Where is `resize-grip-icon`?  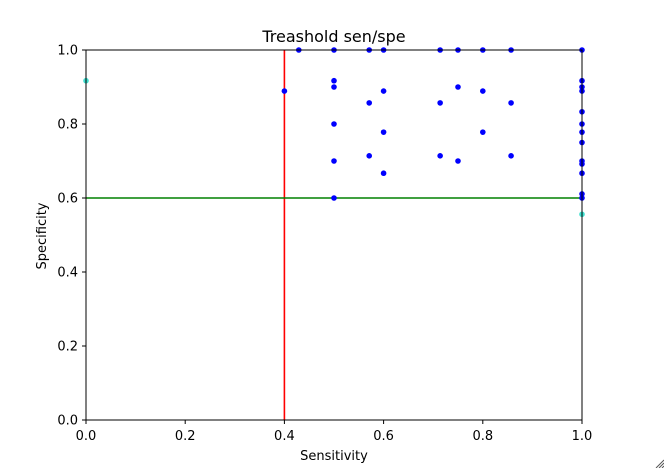
resize-grip-icon is located at coordinates (659, 463).